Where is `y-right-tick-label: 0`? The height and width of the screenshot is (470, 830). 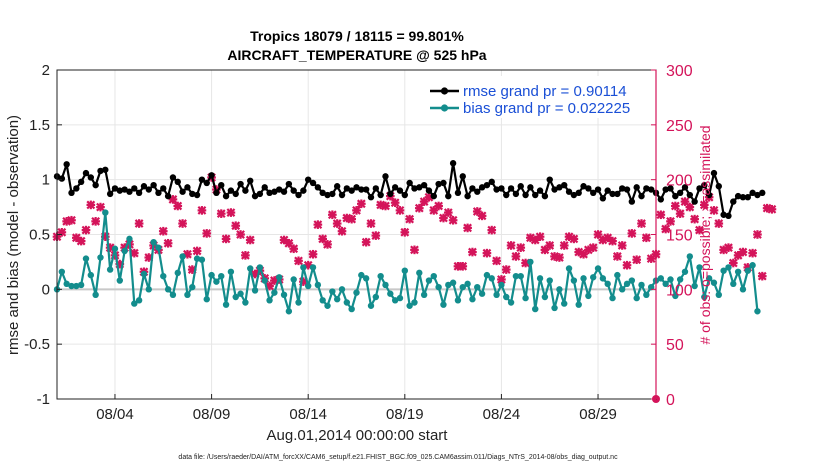
y-right-tick-label: 0 is located at coordinates (670, 400).